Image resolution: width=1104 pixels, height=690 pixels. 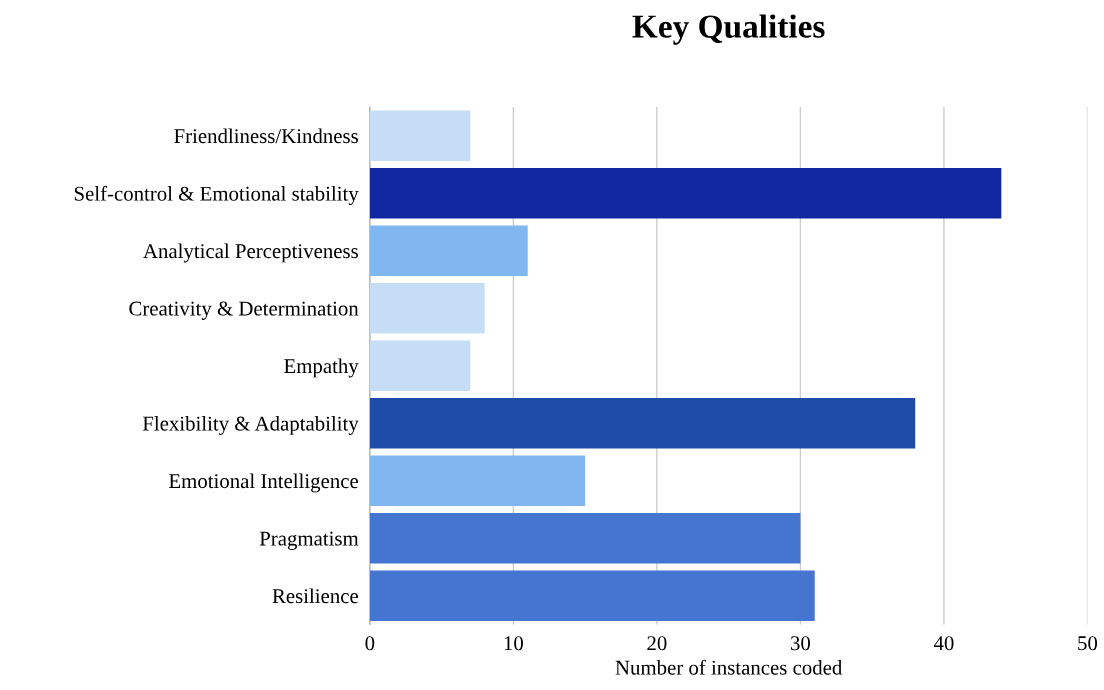 What do you see at coordinates (250, 253) in the screenshot?
I see `y-tick-label: Analytical Perceptiveness` at bounding box center [250, 253].